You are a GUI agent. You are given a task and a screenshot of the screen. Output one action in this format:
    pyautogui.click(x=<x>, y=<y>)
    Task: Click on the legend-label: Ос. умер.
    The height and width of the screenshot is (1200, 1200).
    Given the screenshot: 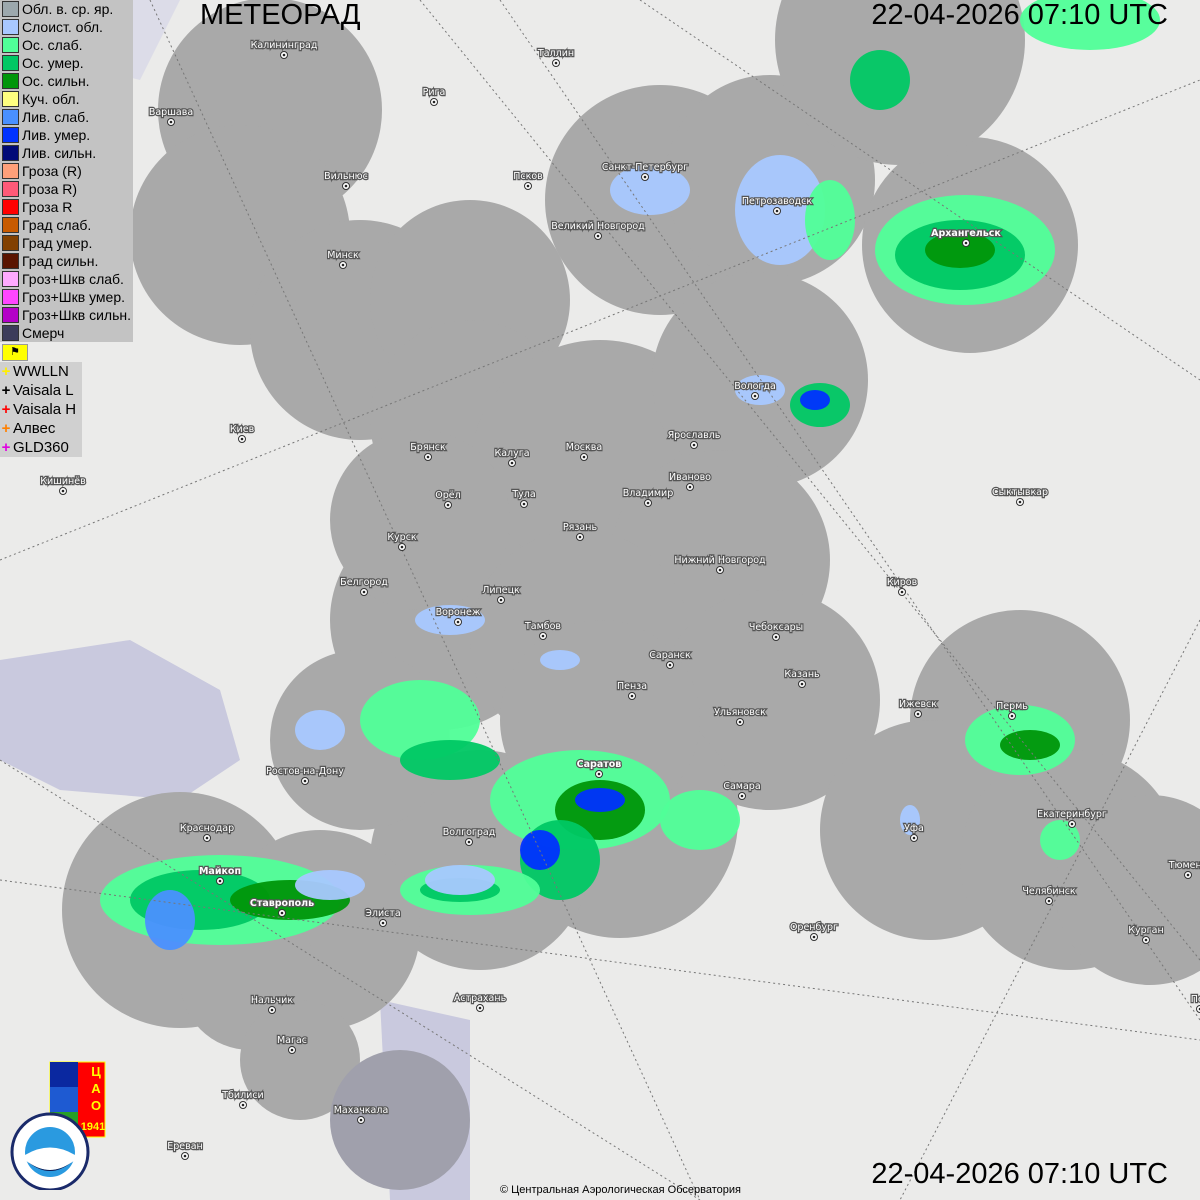 What is the action you would take?
    pyautogui.click(x=53, y=63)
    